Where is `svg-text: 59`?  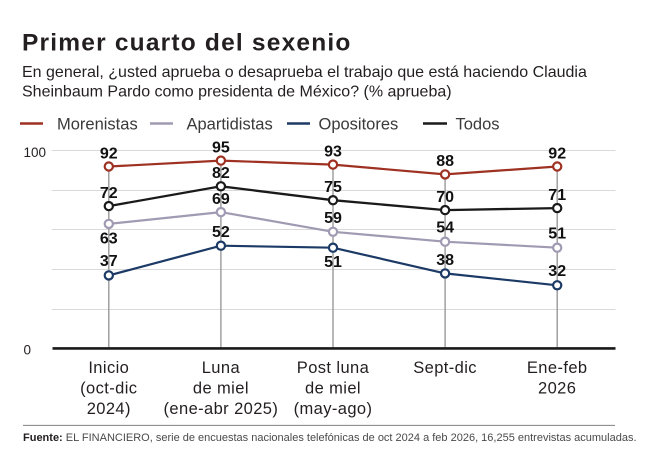
svg-text: 59 is located at coordinates (333, 218).